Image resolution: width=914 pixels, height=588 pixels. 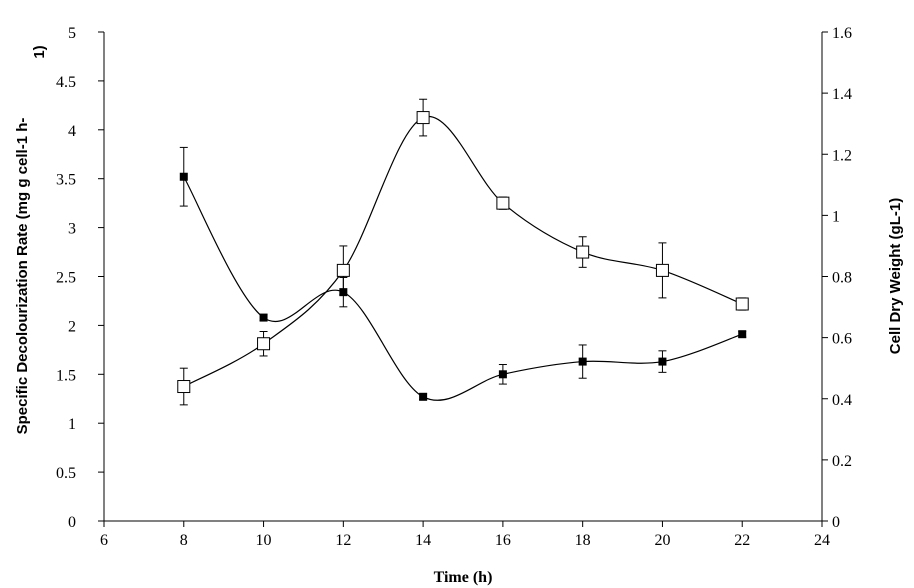 I want to click on y-right-tick-label: 0.8, so click(x=842, y=278).